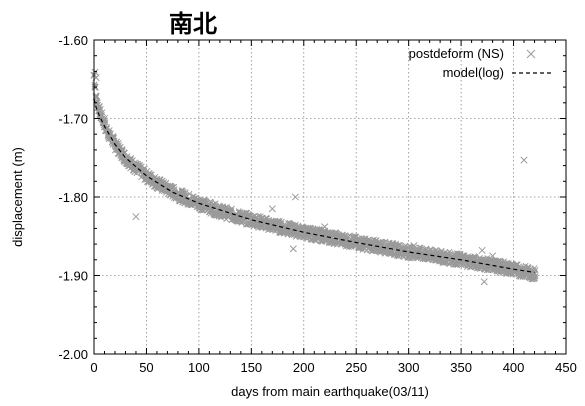 Image resolution: width=585 pixels, height=406 pixels. I want to click on legend-label-model: model(log), so click(473, 72).